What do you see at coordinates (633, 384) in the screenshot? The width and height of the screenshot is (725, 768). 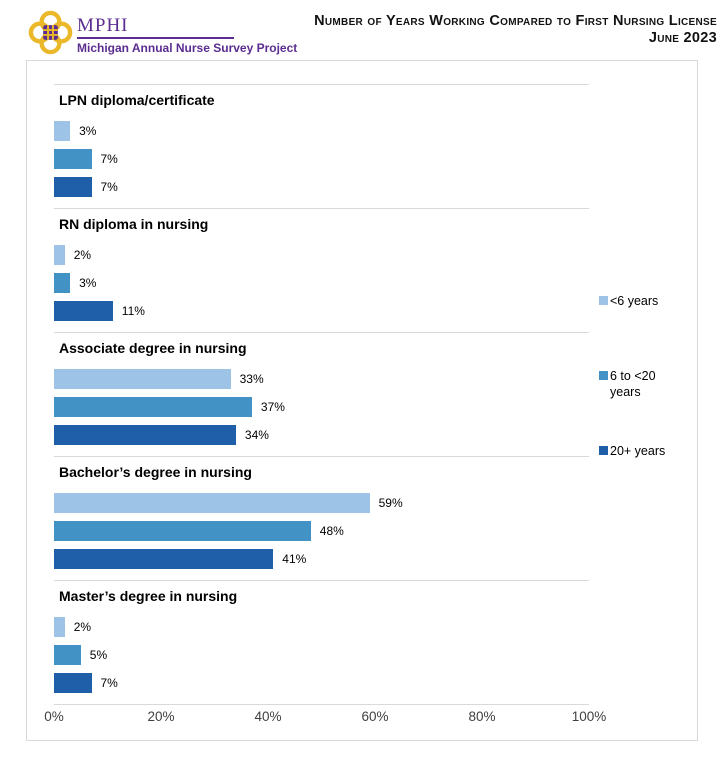 I see `legend-label: 6 to <20 years` at bounding box center [633, 384].